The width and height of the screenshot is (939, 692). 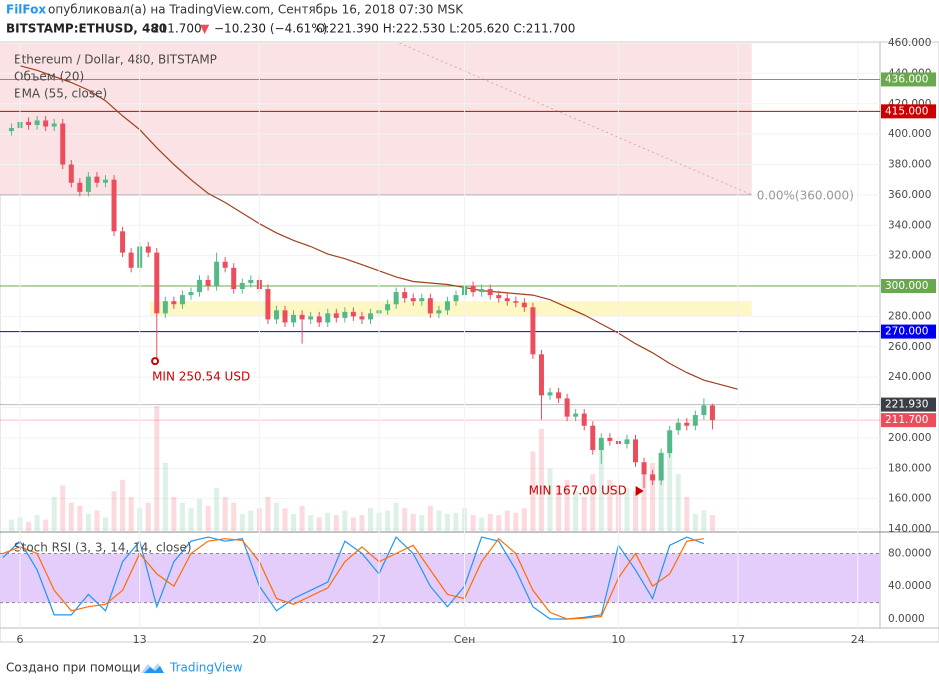 I want to click on y-tick-label: 260.000, so click(x=909, y=347).